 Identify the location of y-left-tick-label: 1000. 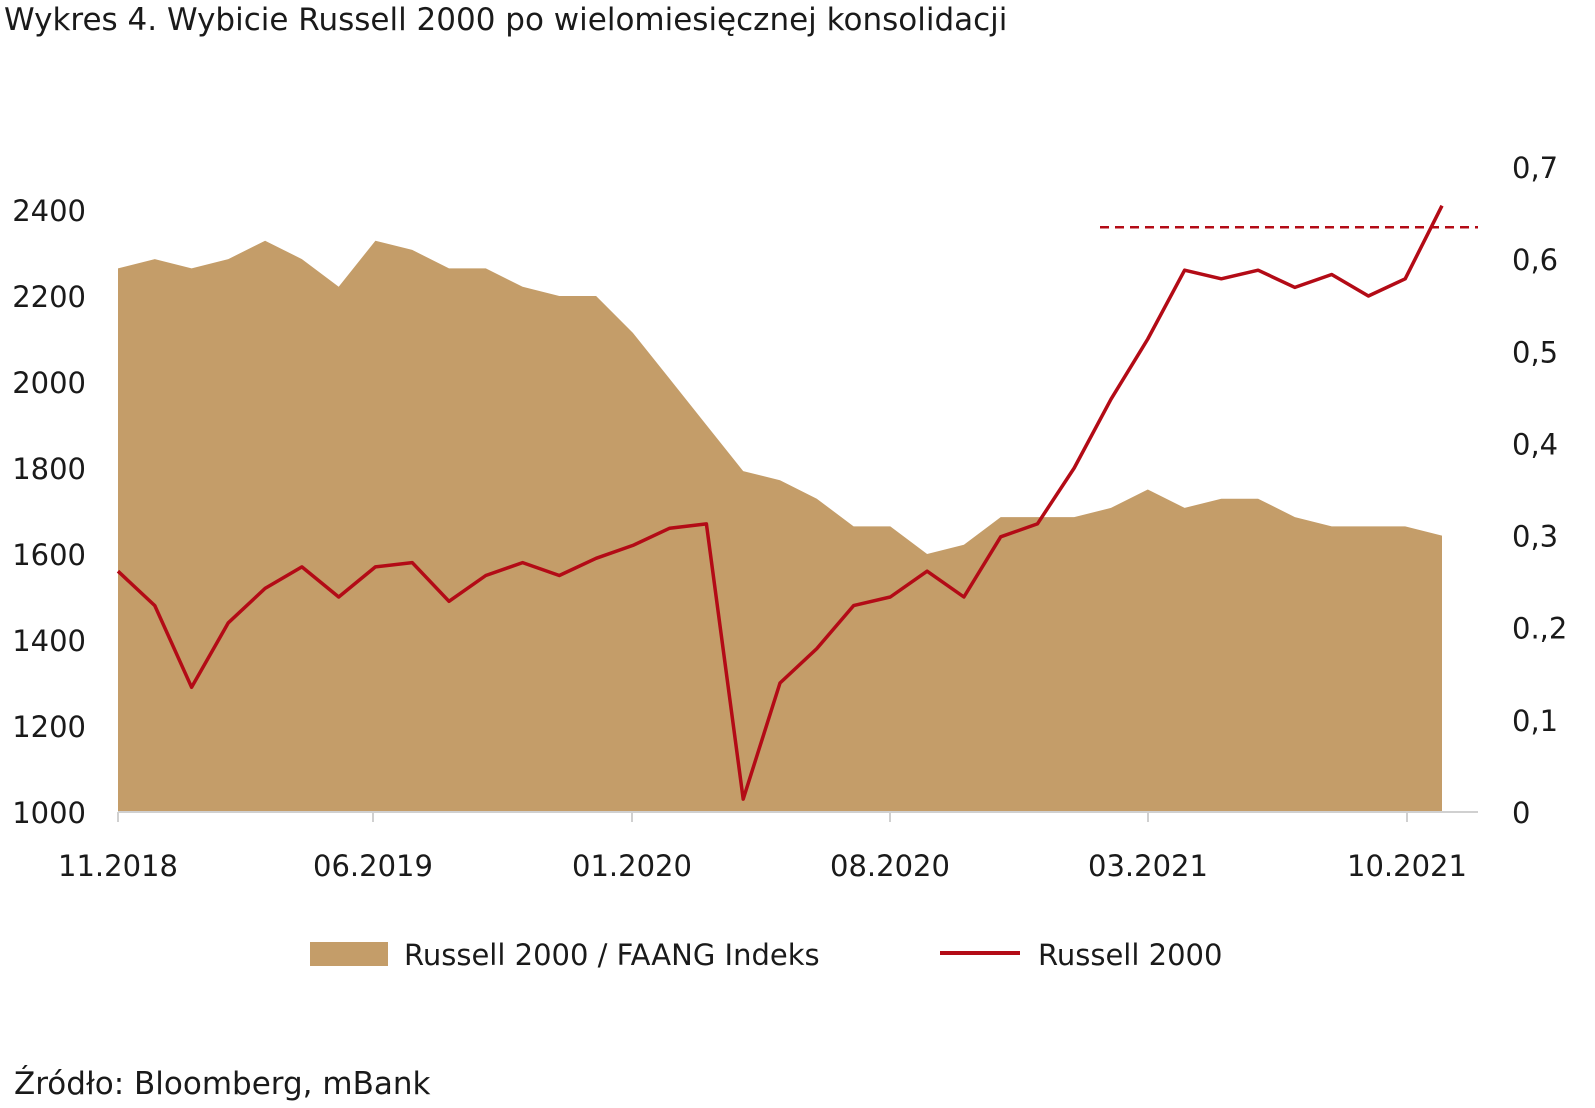
(49, 813).